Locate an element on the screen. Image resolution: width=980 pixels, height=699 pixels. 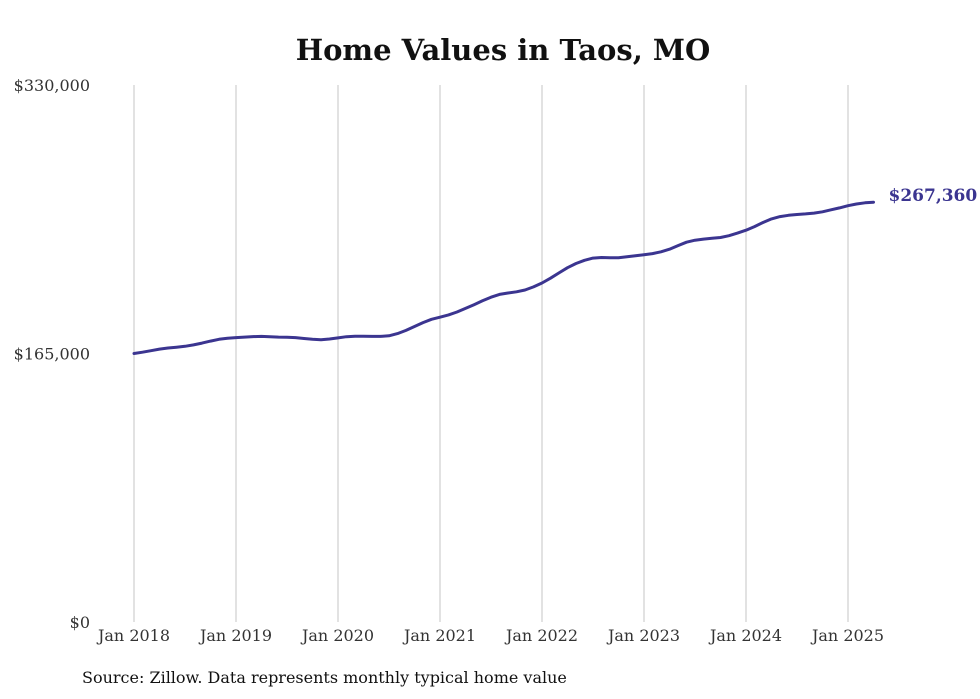
x-tick-label: Jan 2021 is located at coordinates (439, 635).